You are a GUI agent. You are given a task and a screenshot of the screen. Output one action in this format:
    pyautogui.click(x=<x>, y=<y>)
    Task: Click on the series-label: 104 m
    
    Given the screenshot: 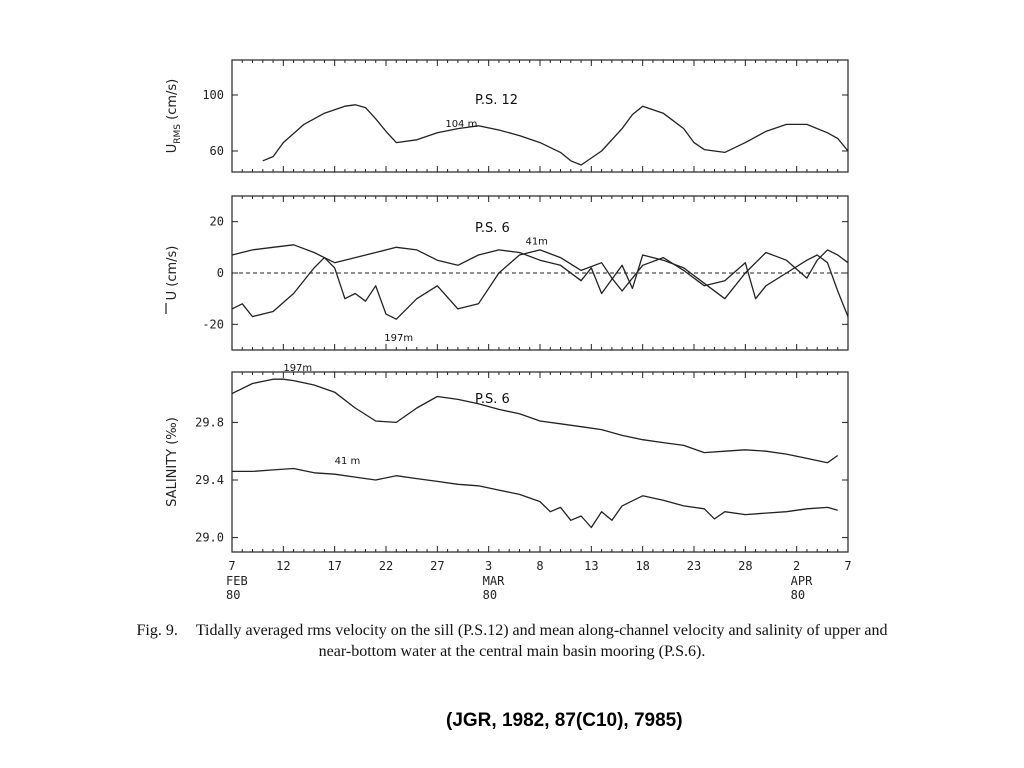 What is the action you would take?
    pyautogui.click(x=461, y=124)
    